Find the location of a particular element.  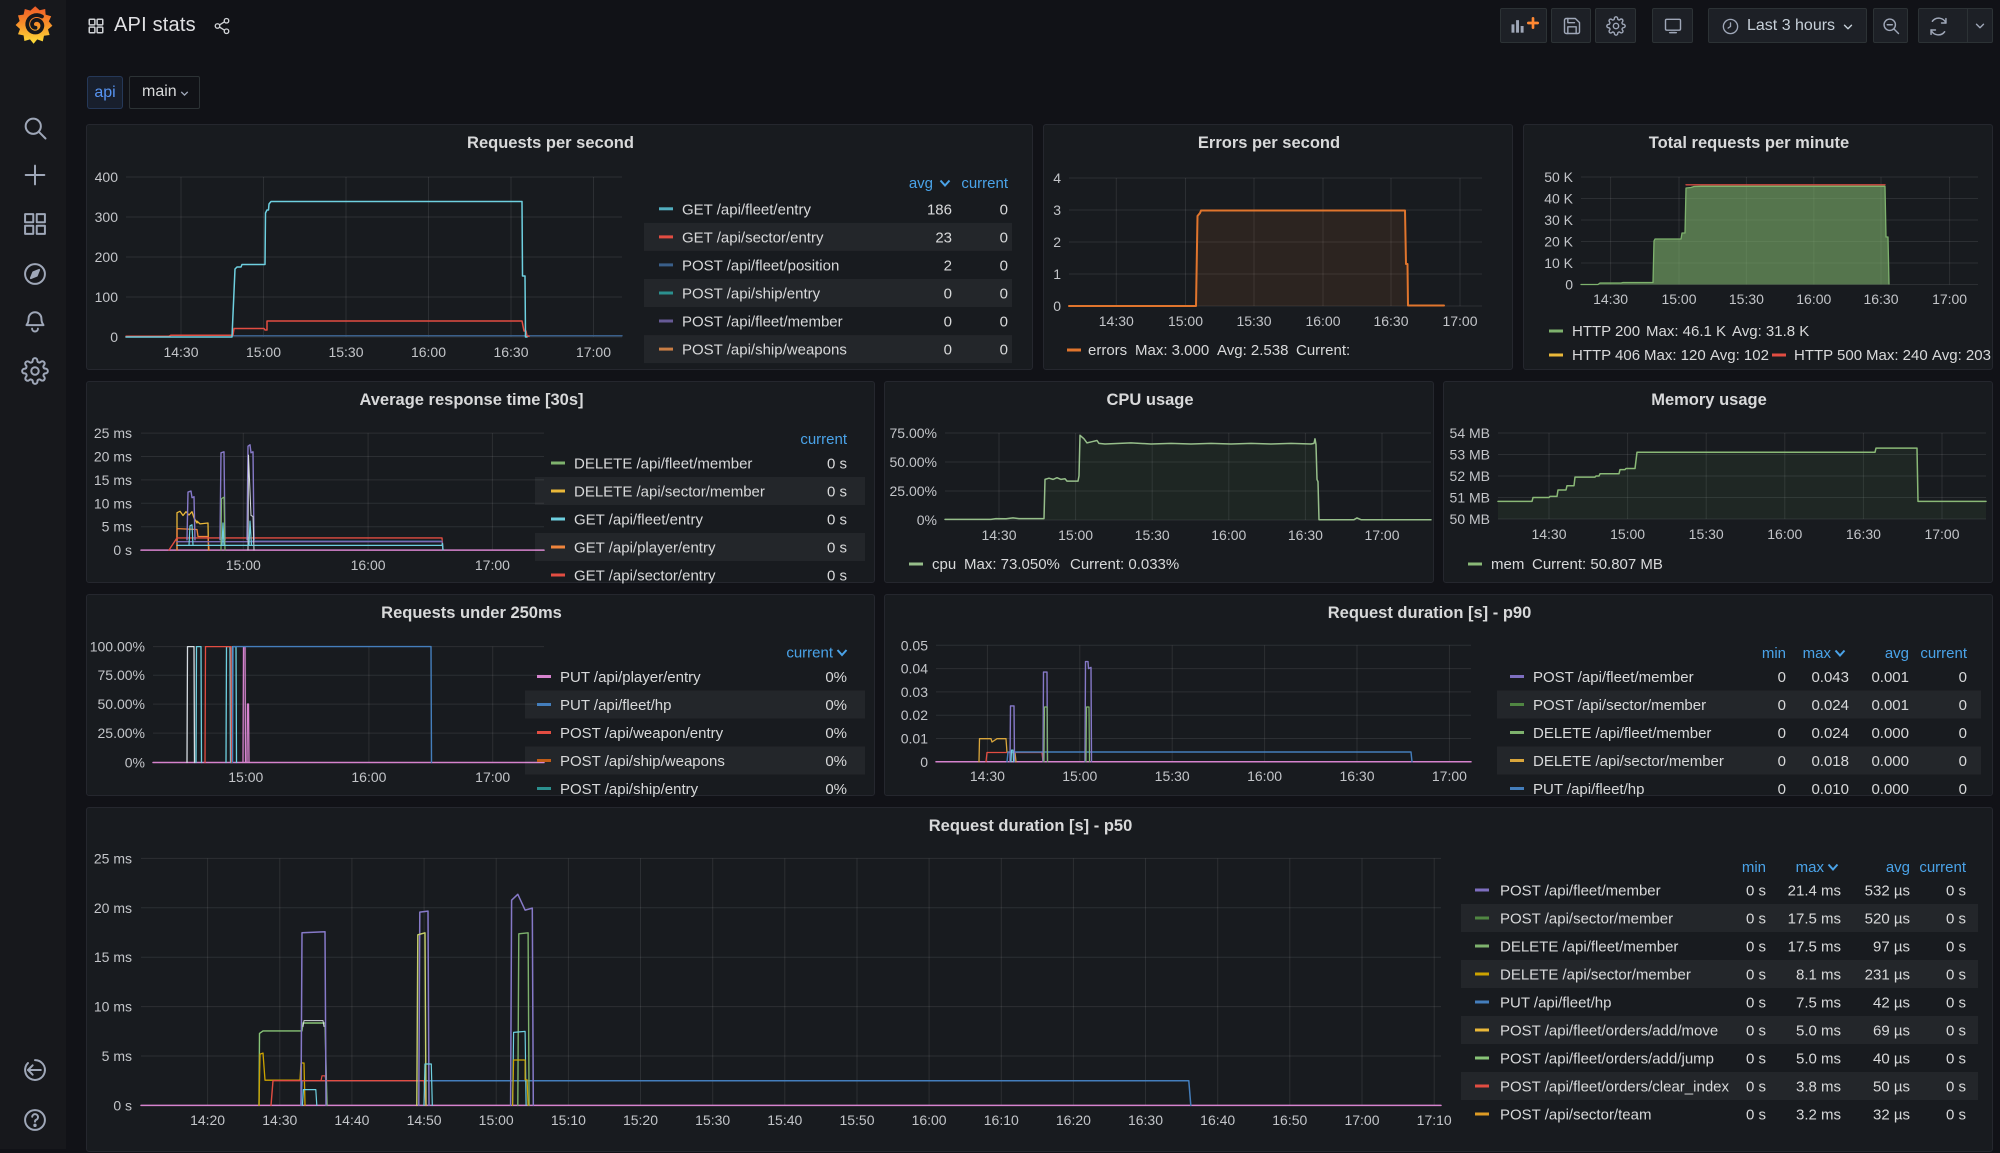

svg-text: 14:40 is located at coordinates (351, 1120).